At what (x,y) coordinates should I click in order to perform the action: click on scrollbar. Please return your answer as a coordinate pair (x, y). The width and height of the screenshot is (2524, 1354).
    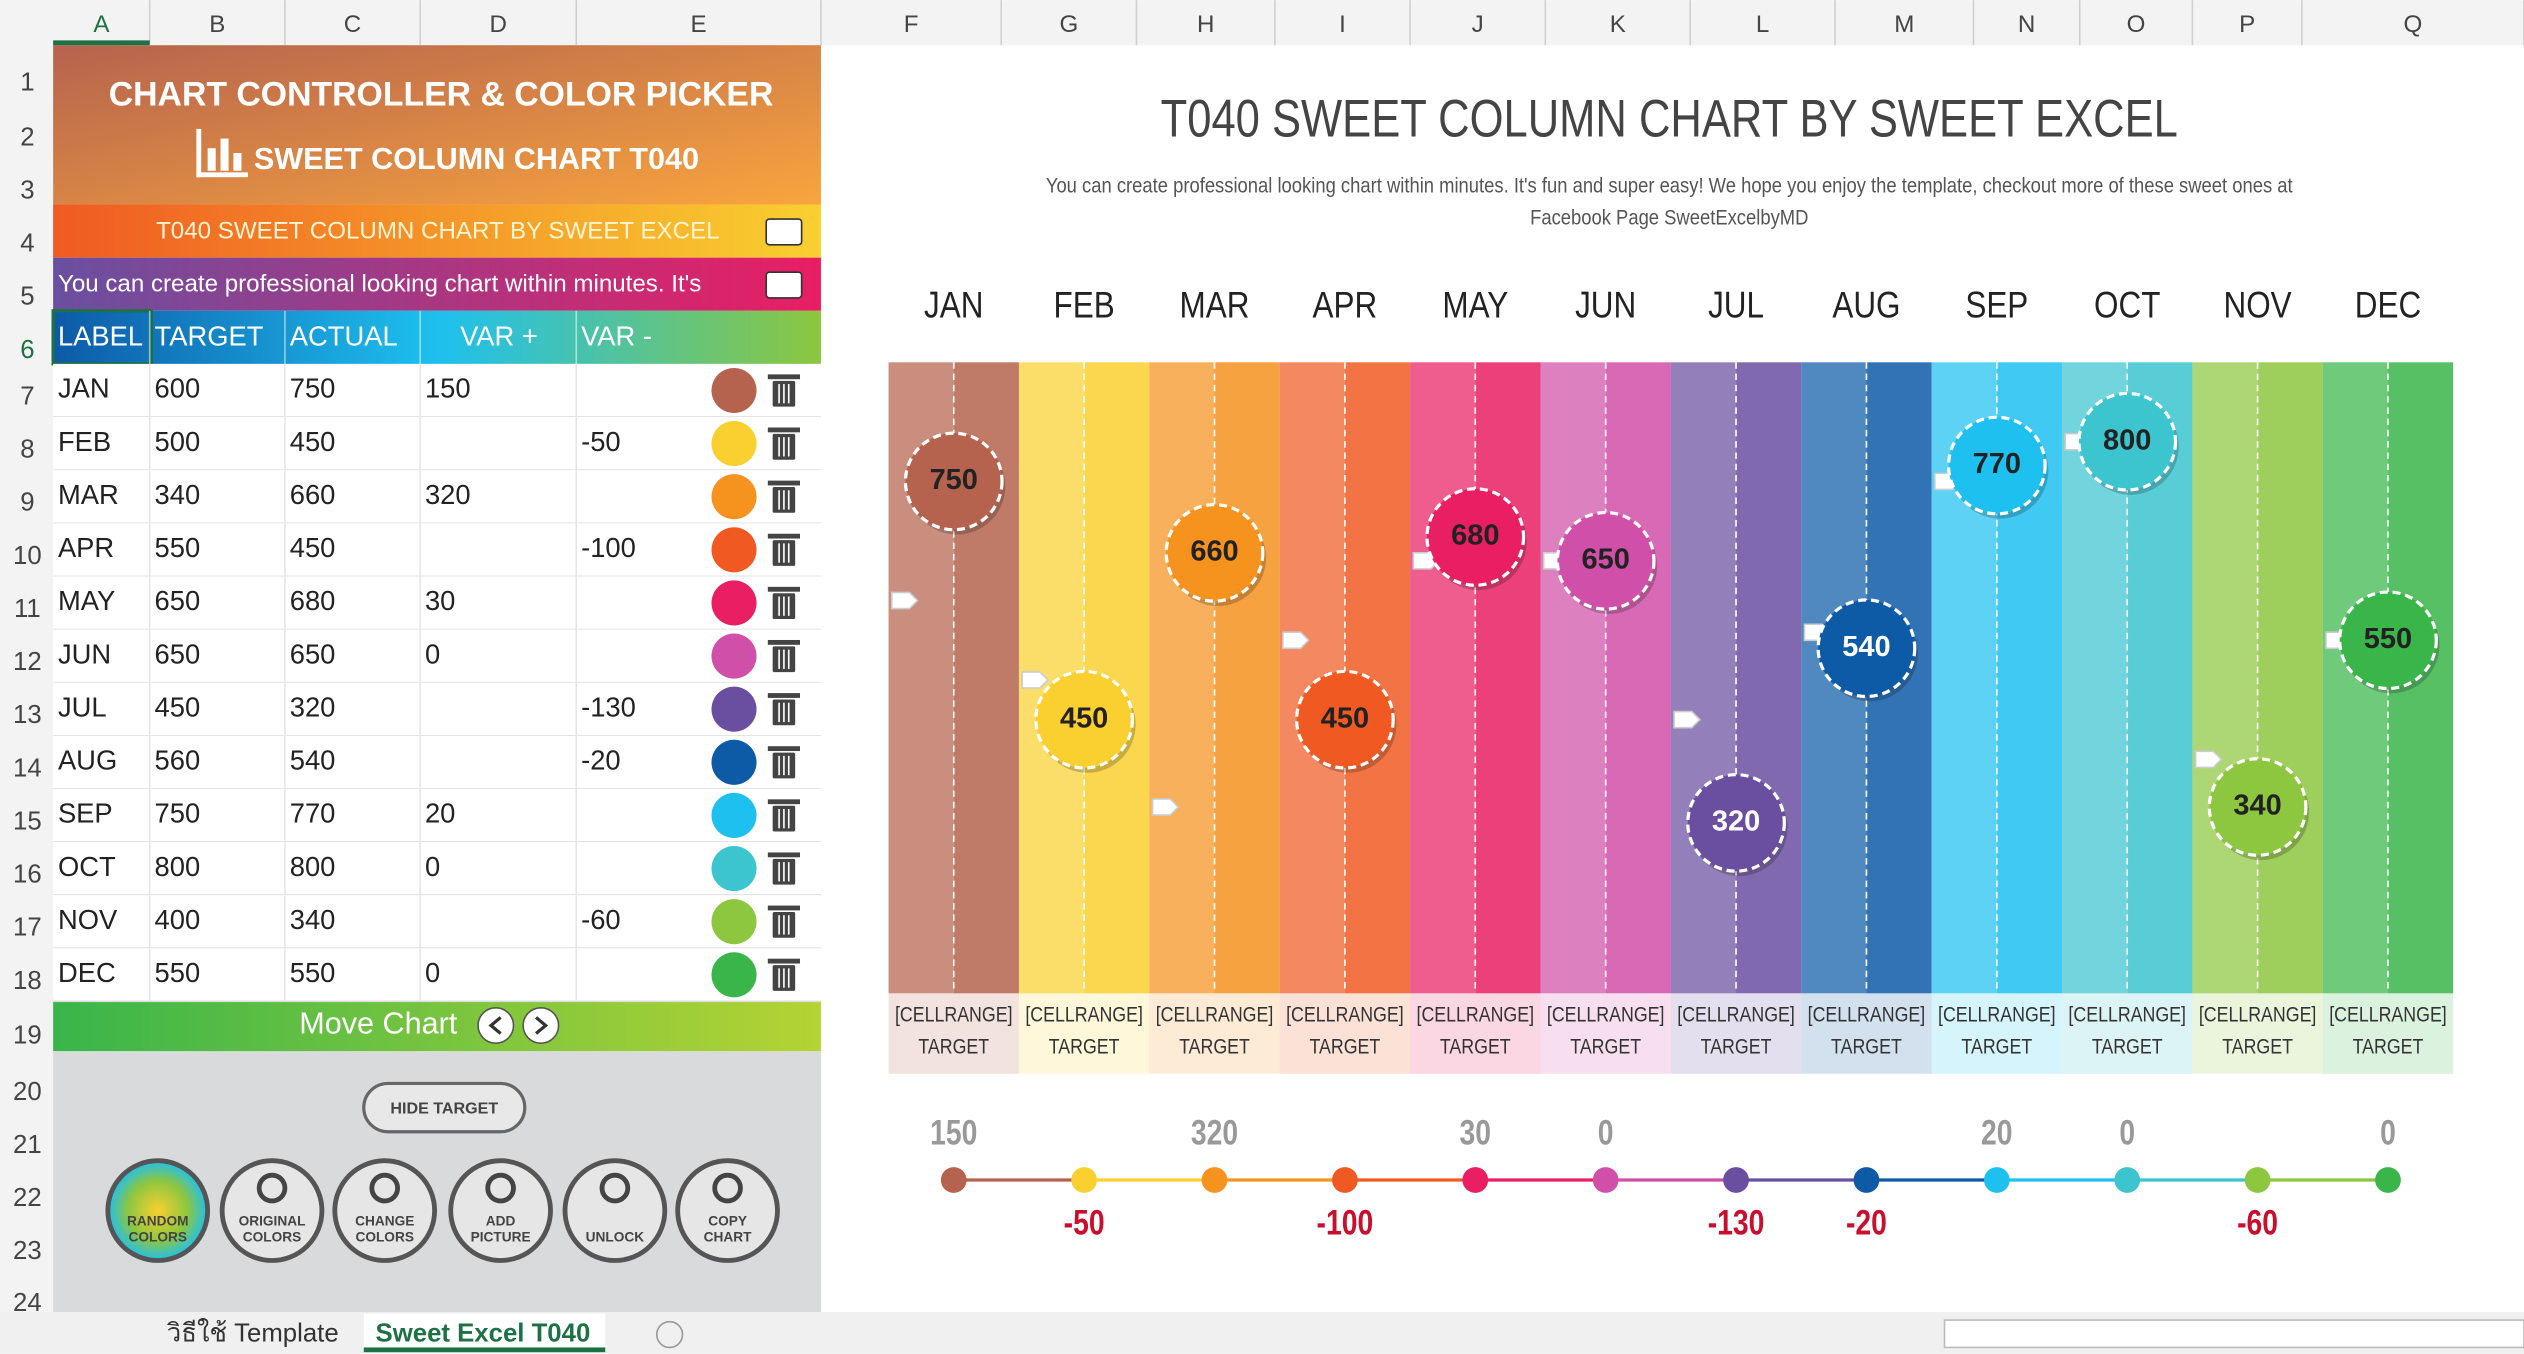
    Looking at the image, I should click on (2233, 1334).